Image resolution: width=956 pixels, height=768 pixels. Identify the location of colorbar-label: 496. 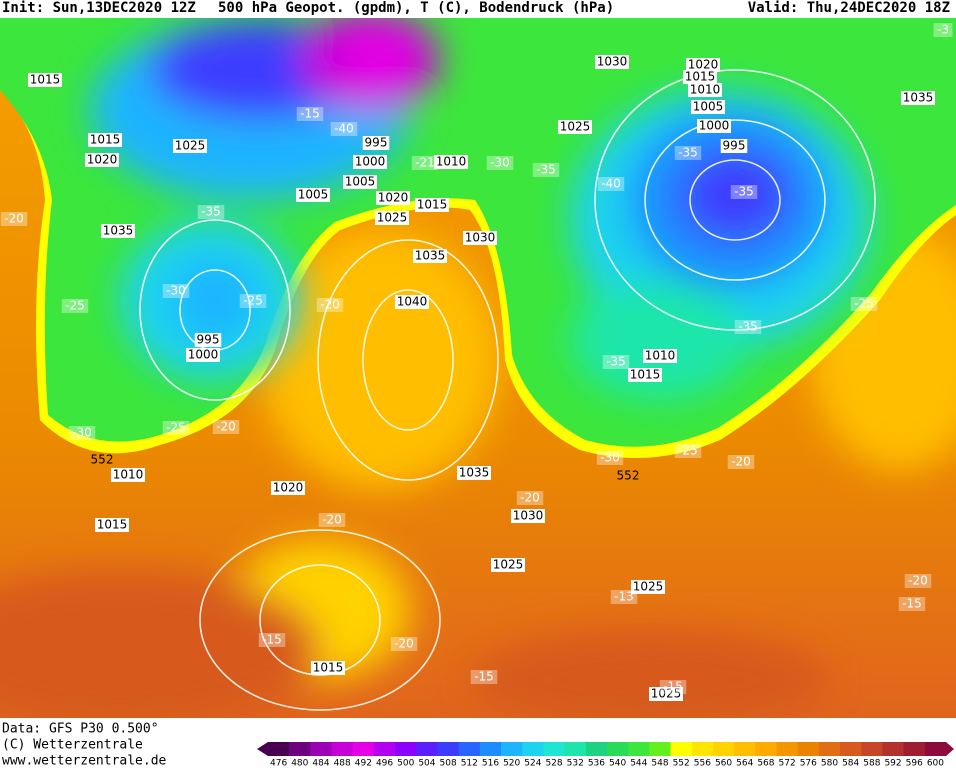
(384, 763).